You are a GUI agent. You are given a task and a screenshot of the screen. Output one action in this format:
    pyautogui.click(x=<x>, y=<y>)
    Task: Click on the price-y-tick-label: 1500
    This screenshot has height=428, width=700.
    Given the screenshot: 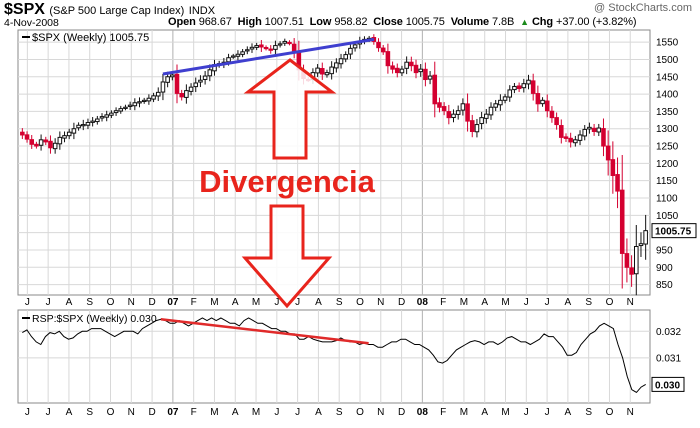 What is the action you would take?
    pyautogui.click(x=667, y=60)
    